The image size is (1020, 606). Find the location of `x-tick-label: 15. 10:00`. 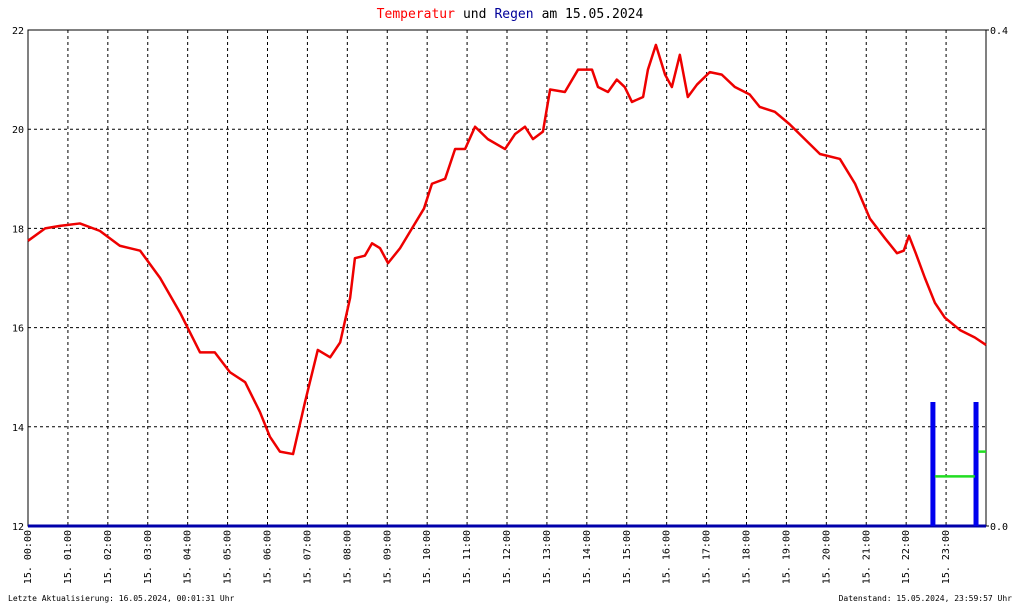

x-tick-label: 15. 10:00 is located at coordinates (427, 557).